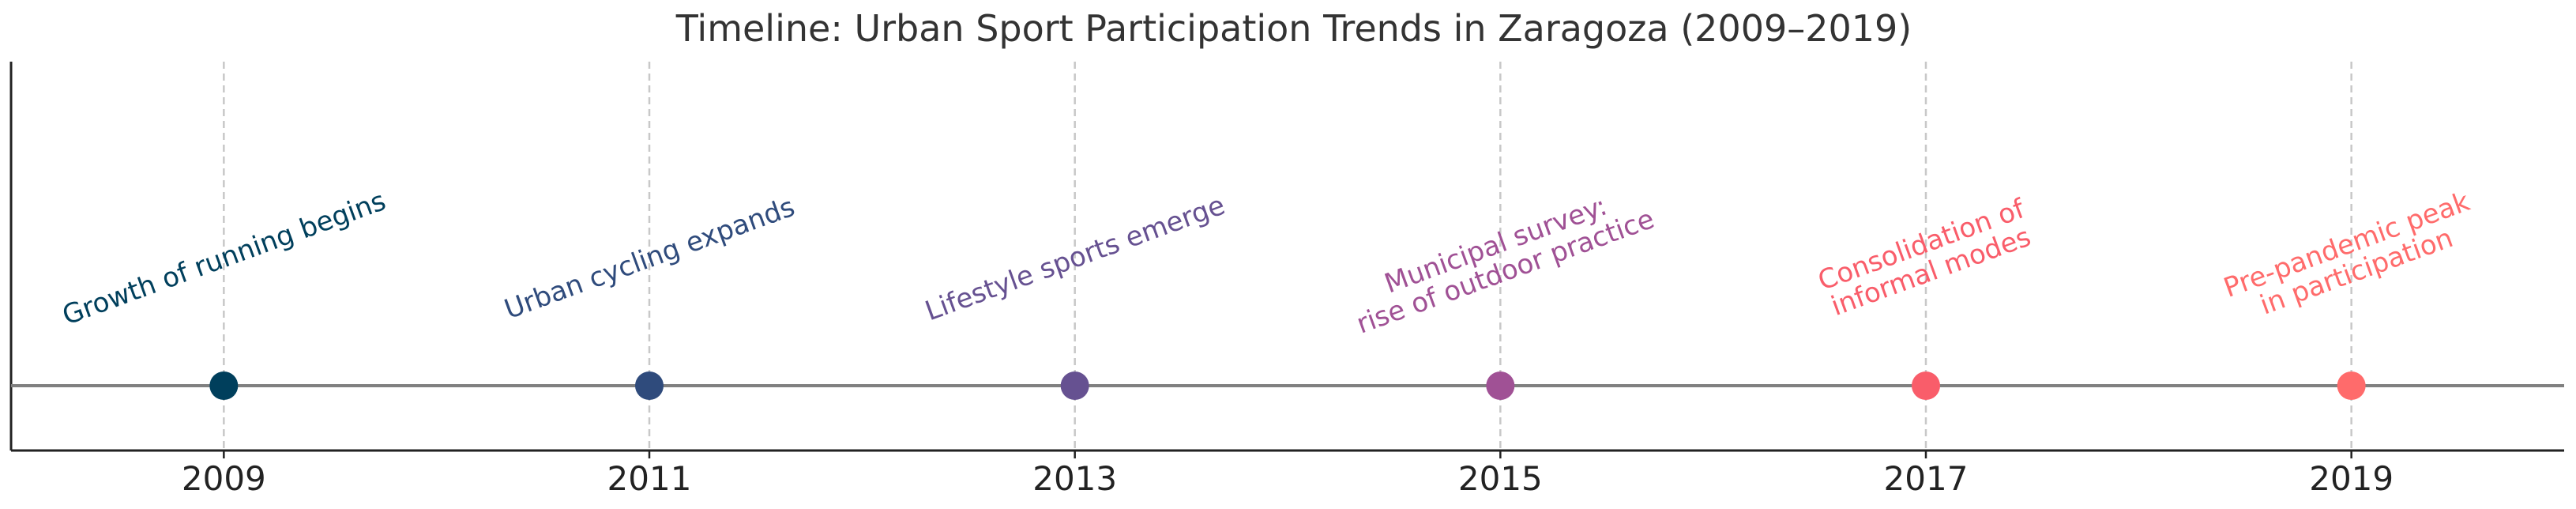 The width and height of the screenshot is (2576, 509). What do you see at coordinates (1500, 386) in the screenshot?
I see `event-marker-2015` at bounding box center [1500, 386].